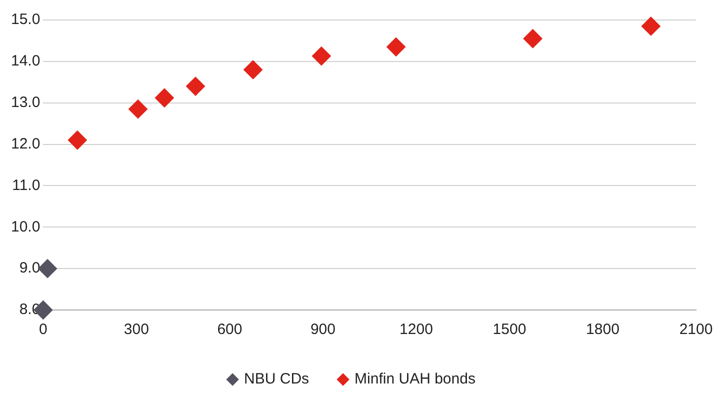 The height and width of the screenshot is (405, 724). I want to click on x-tick-label: 1200, so click(416, 329).